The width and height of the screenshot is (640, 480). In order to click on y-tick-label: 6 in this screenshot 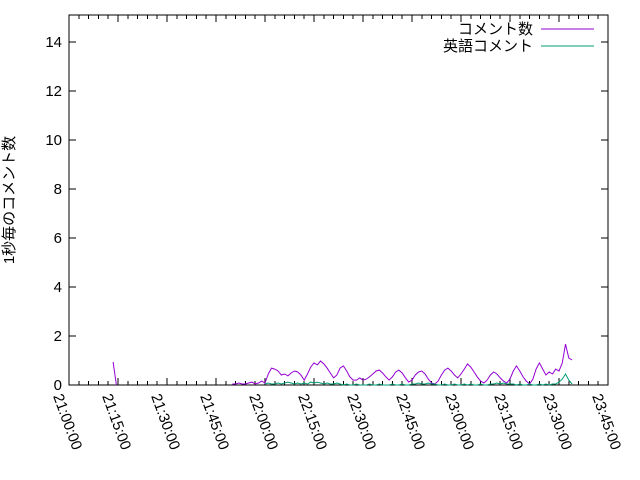, I will do `click(58, 238)`.